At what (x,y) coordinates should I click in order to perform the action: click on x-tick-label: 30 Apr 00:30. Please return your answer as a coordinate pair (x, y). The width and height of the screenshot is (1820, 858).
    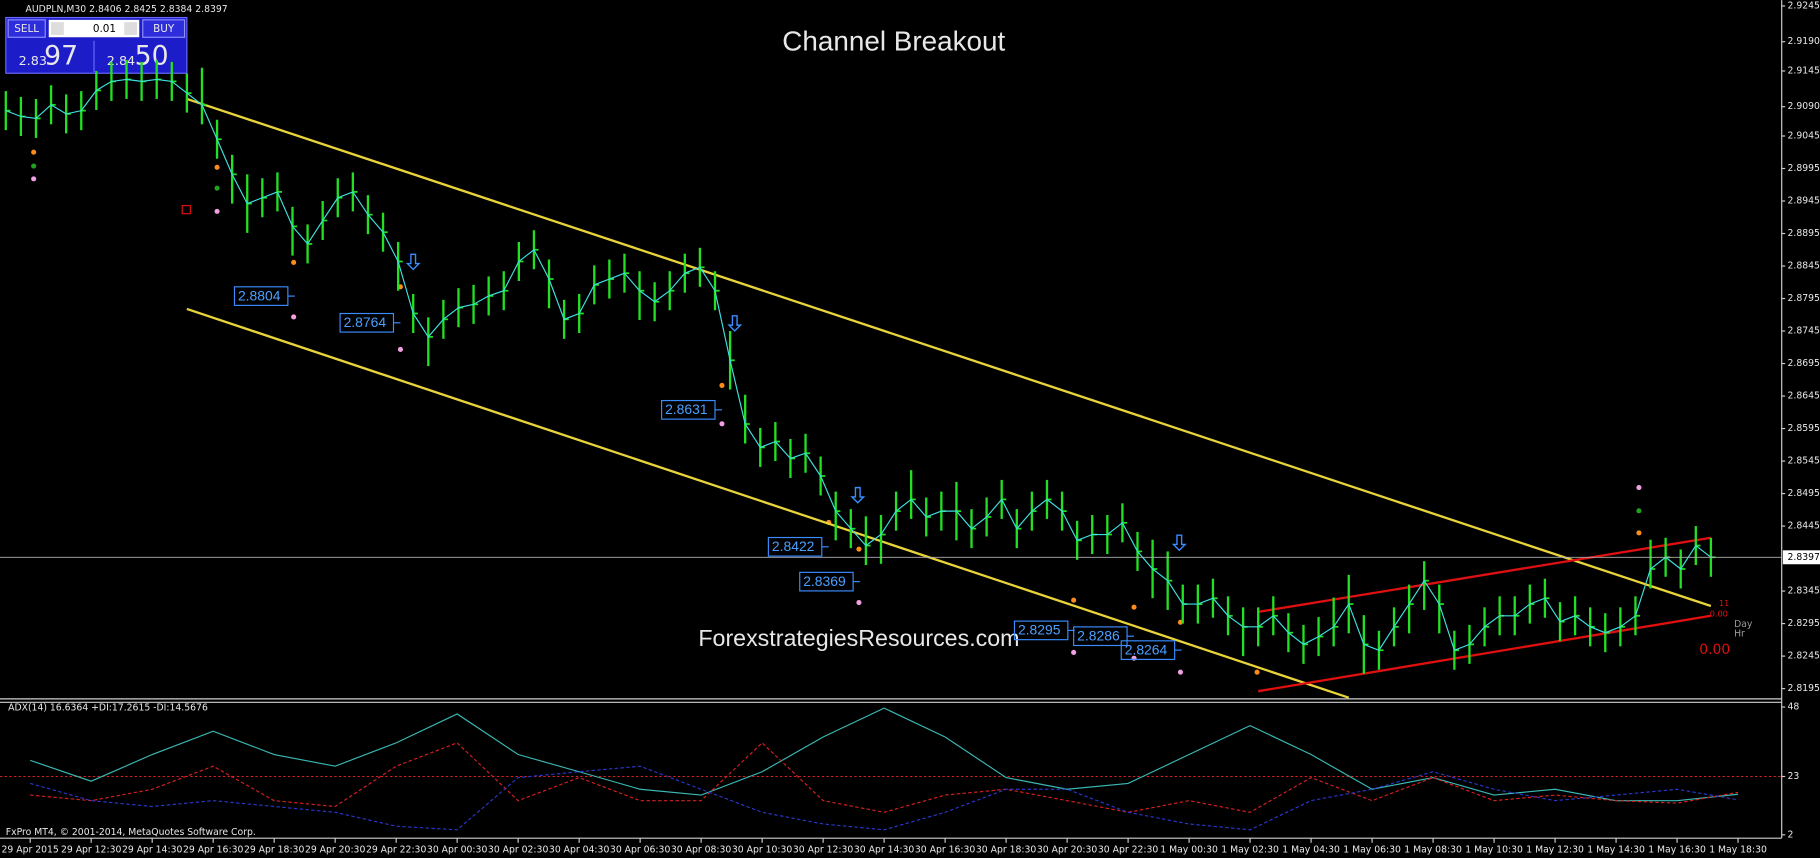
    Looking at the image, I should click on (457, 849).